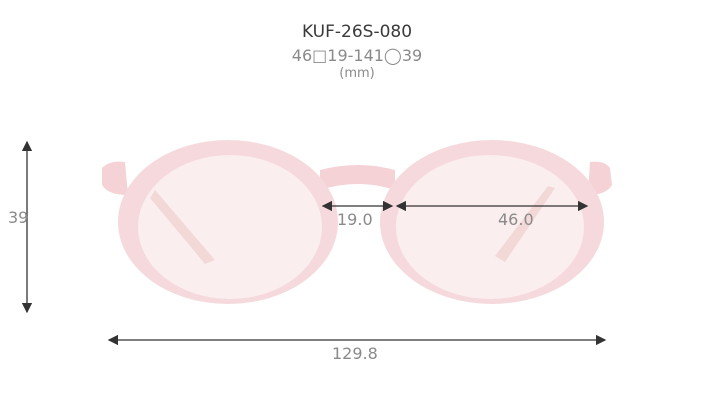 The height and width of the screenshot is (400, 714). What do you see at coordinates (357, 73) in the screenshot?
I see `unit-label: (mm)` at bounding box center [357, 73].